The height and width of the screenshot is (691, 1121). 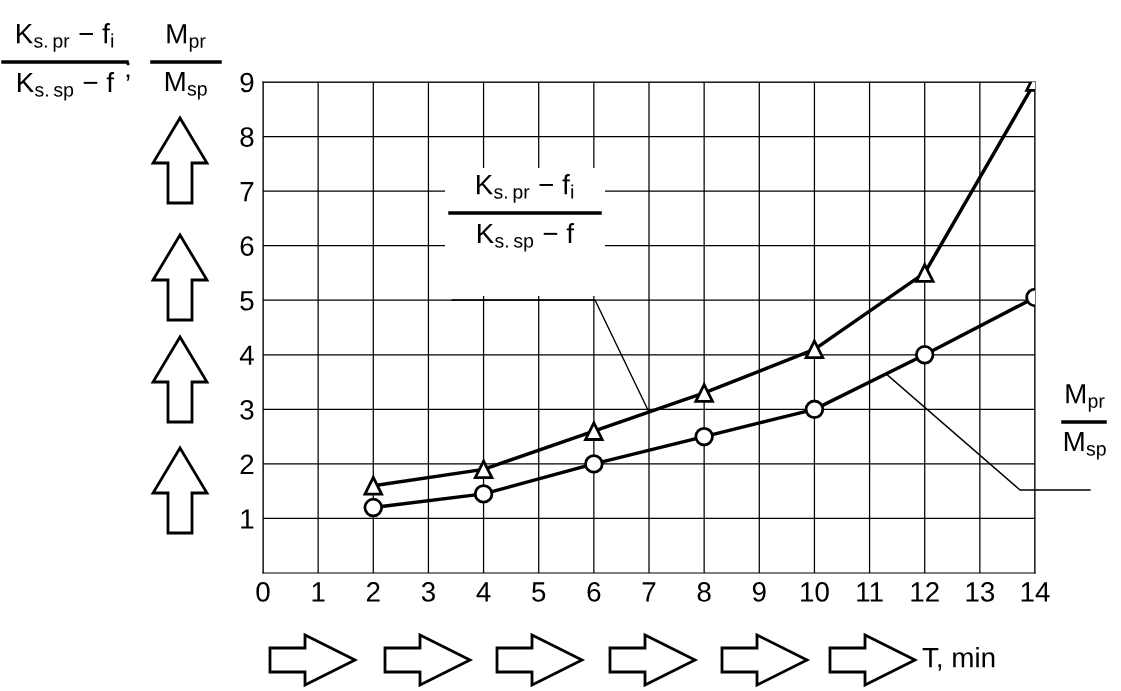 What do you see at coordinates (483, 592) in the screenshot?
I see `x-tick-label: 4` at bounding box center [483, 592].